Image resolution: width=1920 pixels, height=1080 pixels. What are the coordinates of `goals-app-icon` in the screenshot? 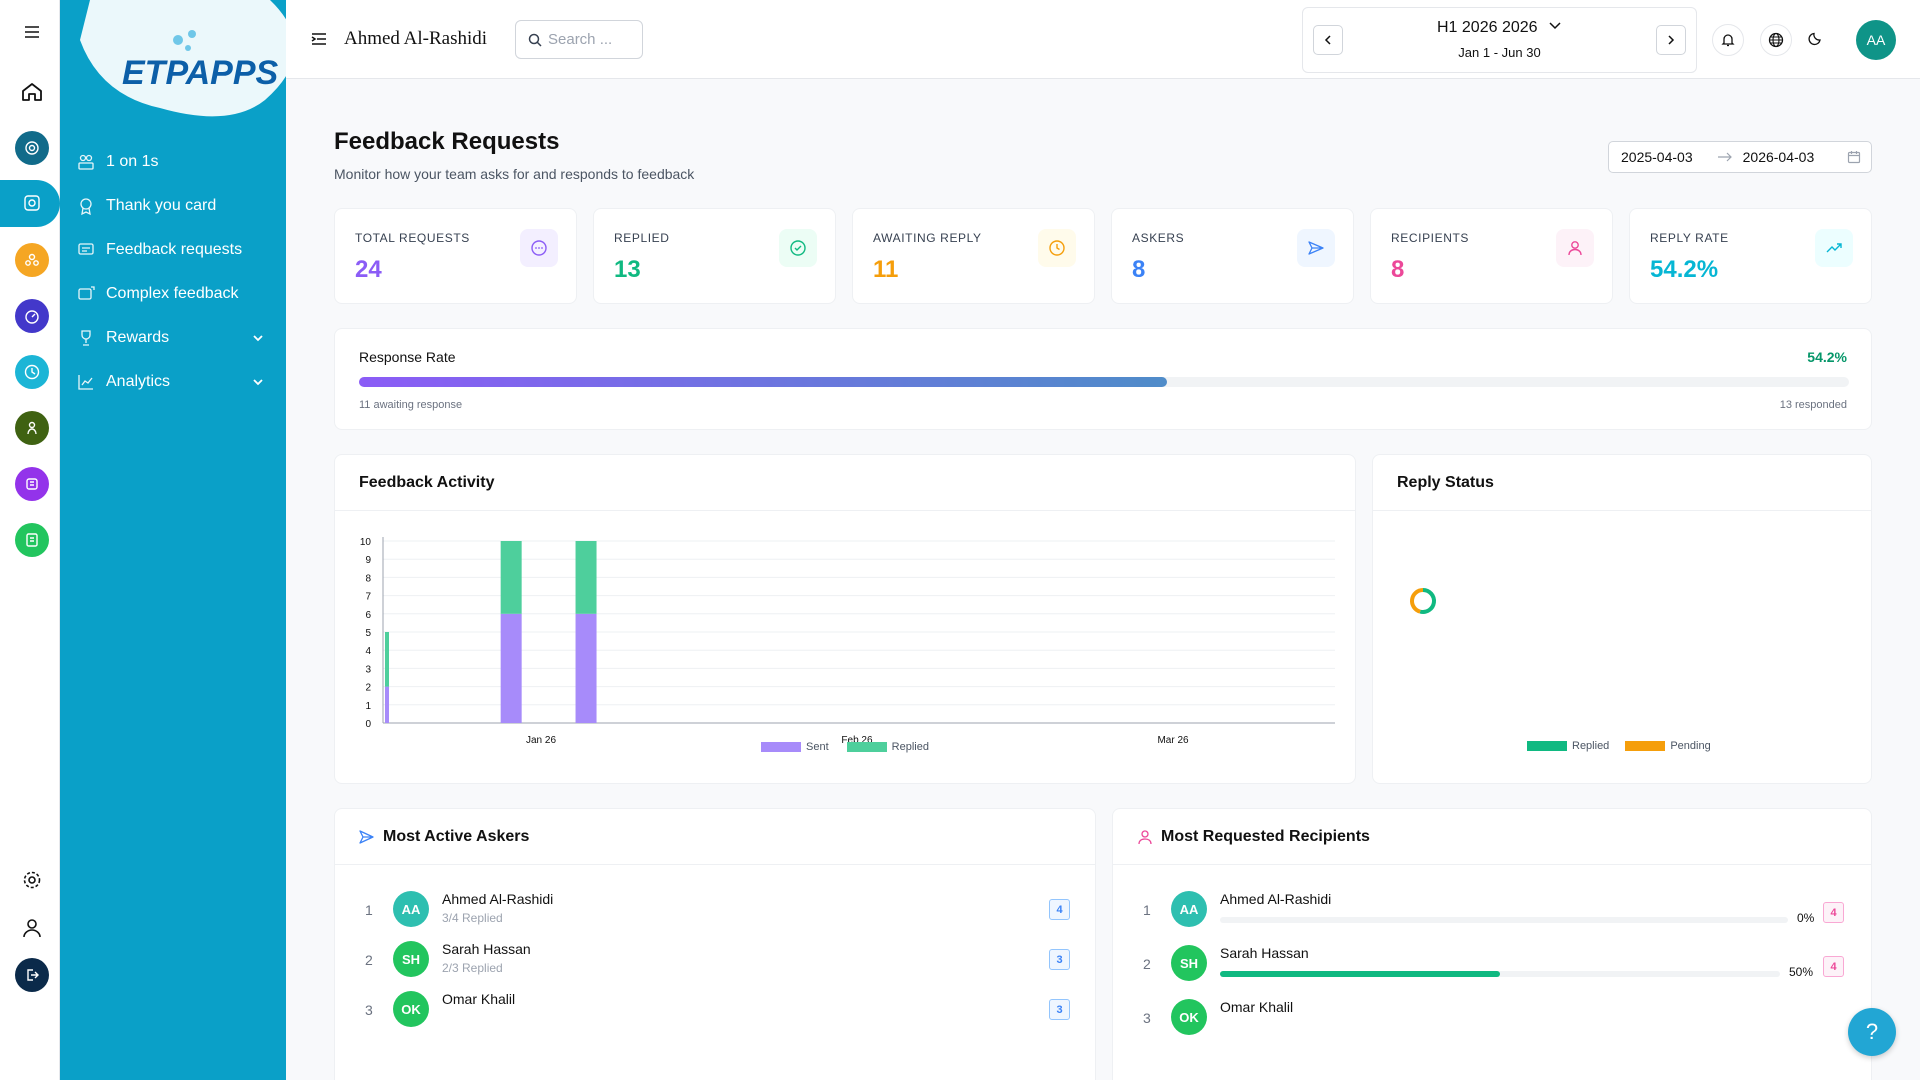 It's located at (32, 148).